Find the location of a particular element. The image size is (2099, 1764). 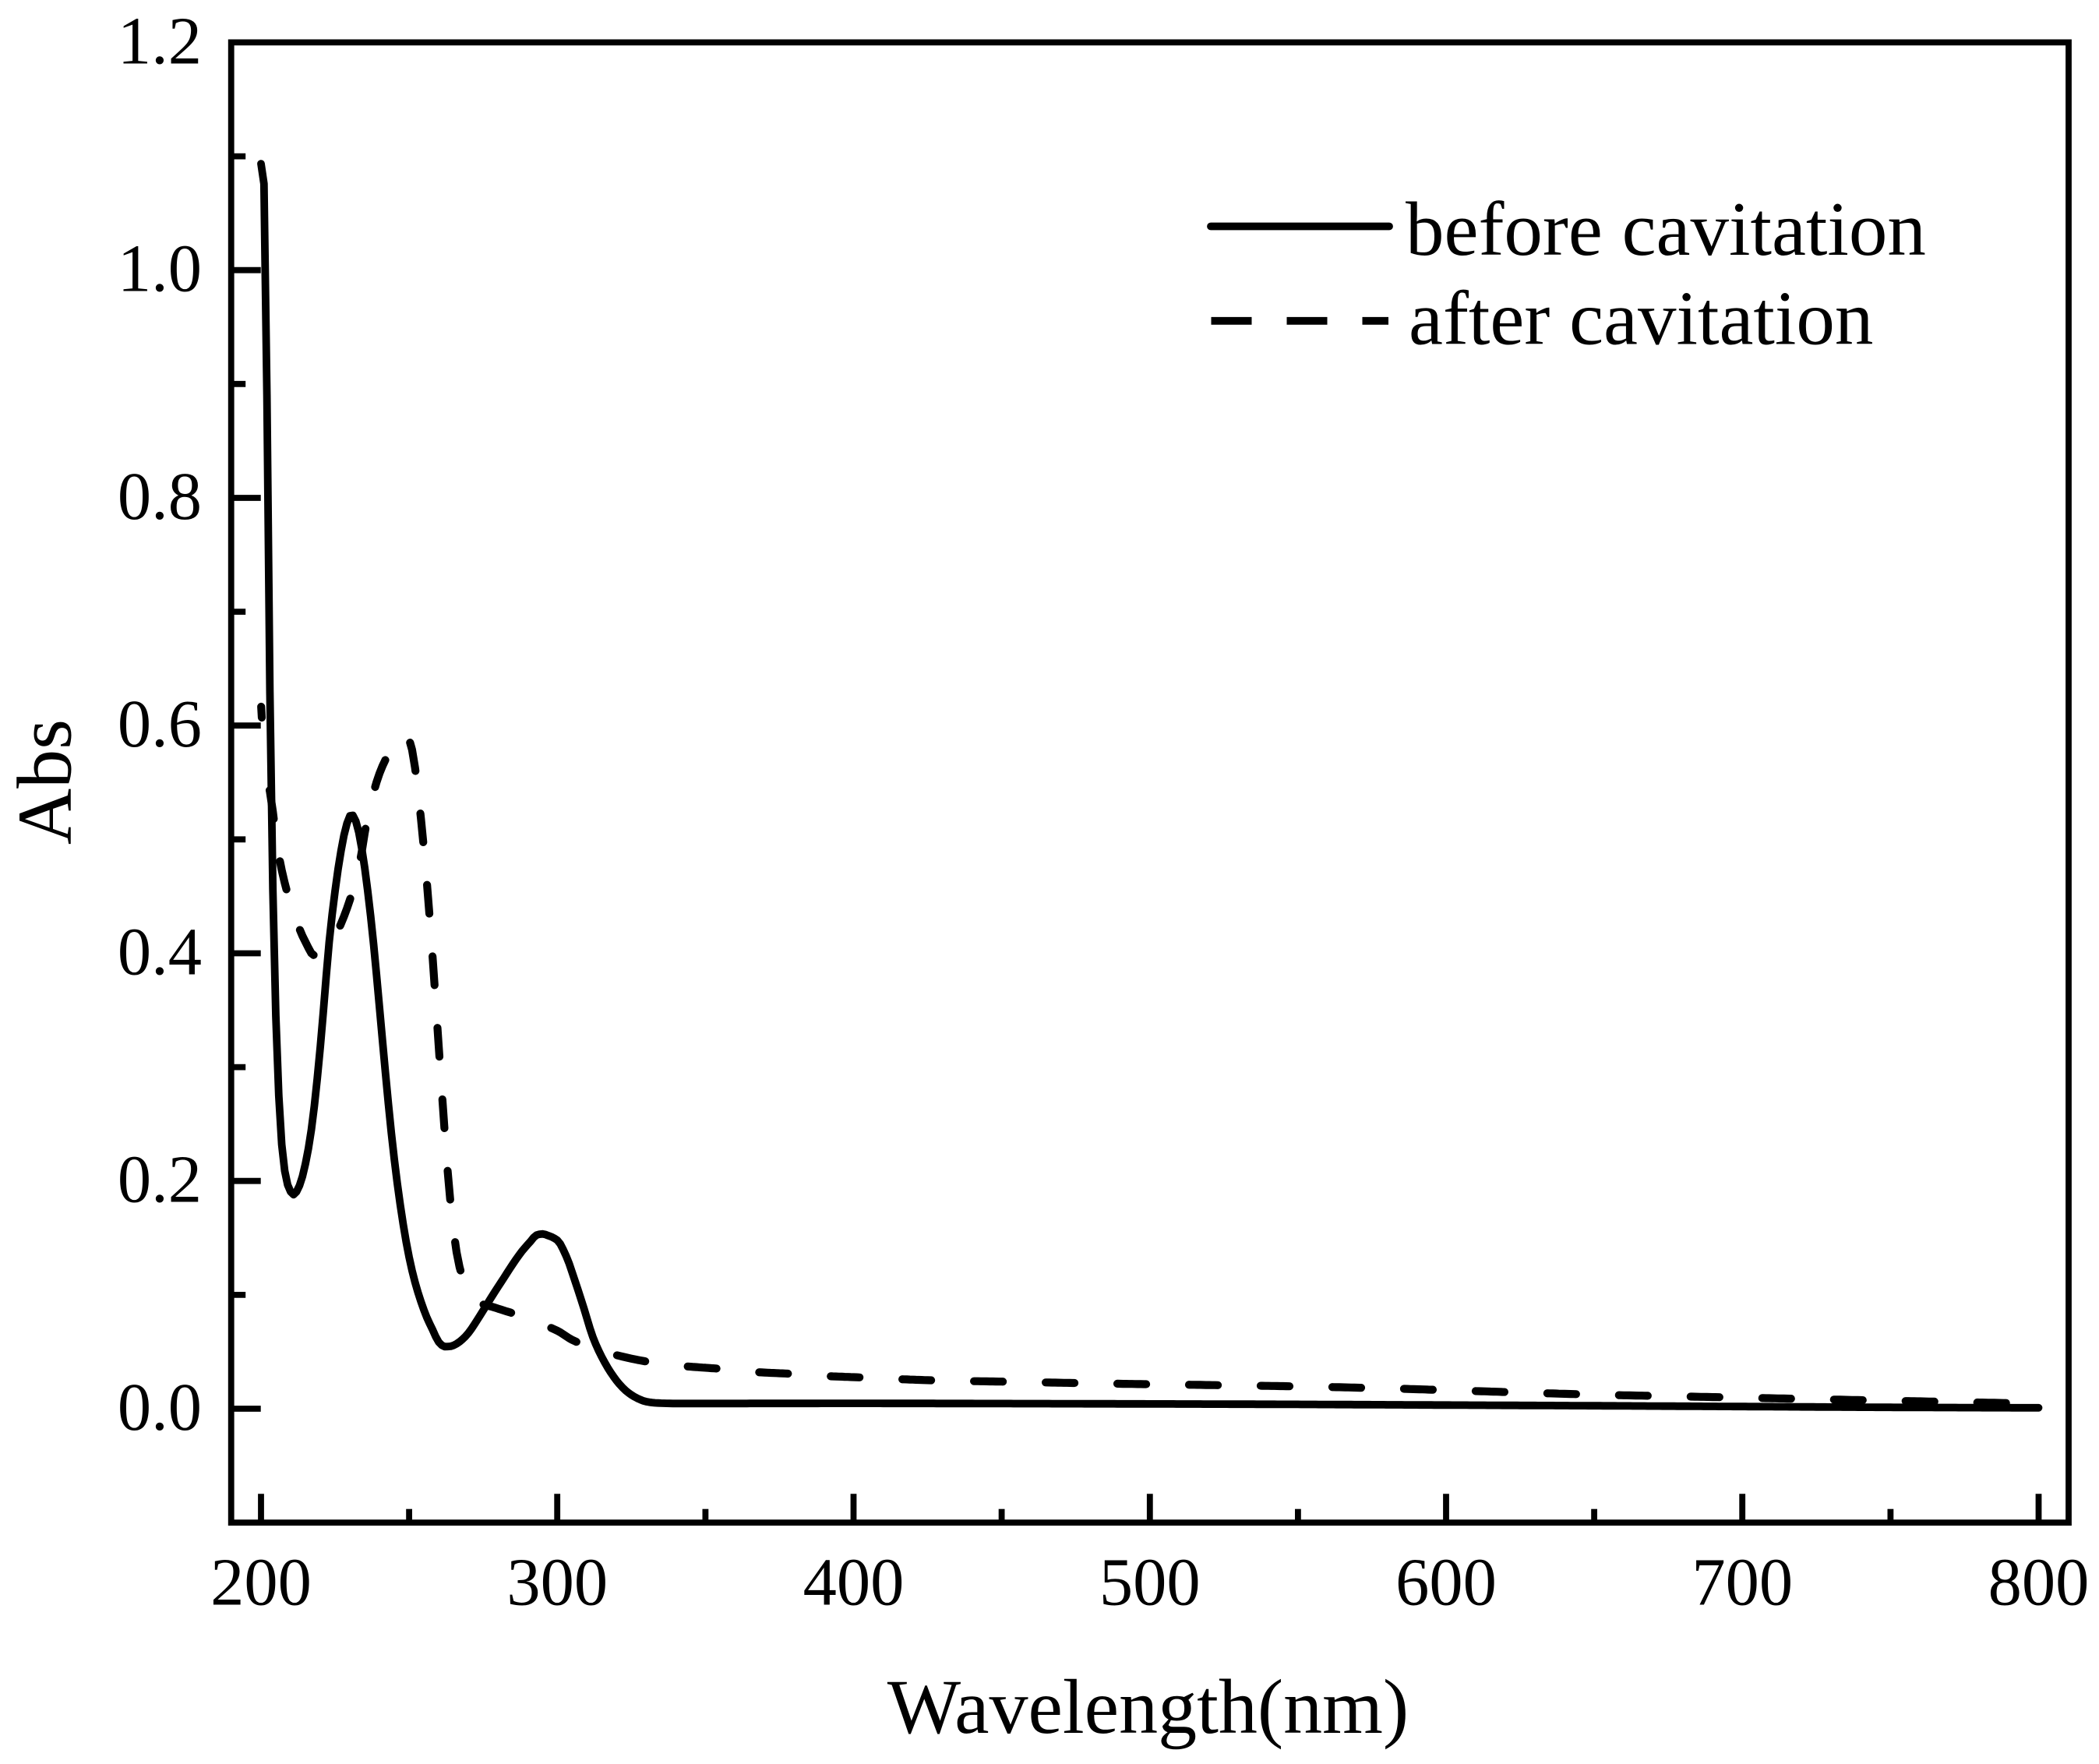

svg-text: 600 is located at coordinates (1446, 1582).